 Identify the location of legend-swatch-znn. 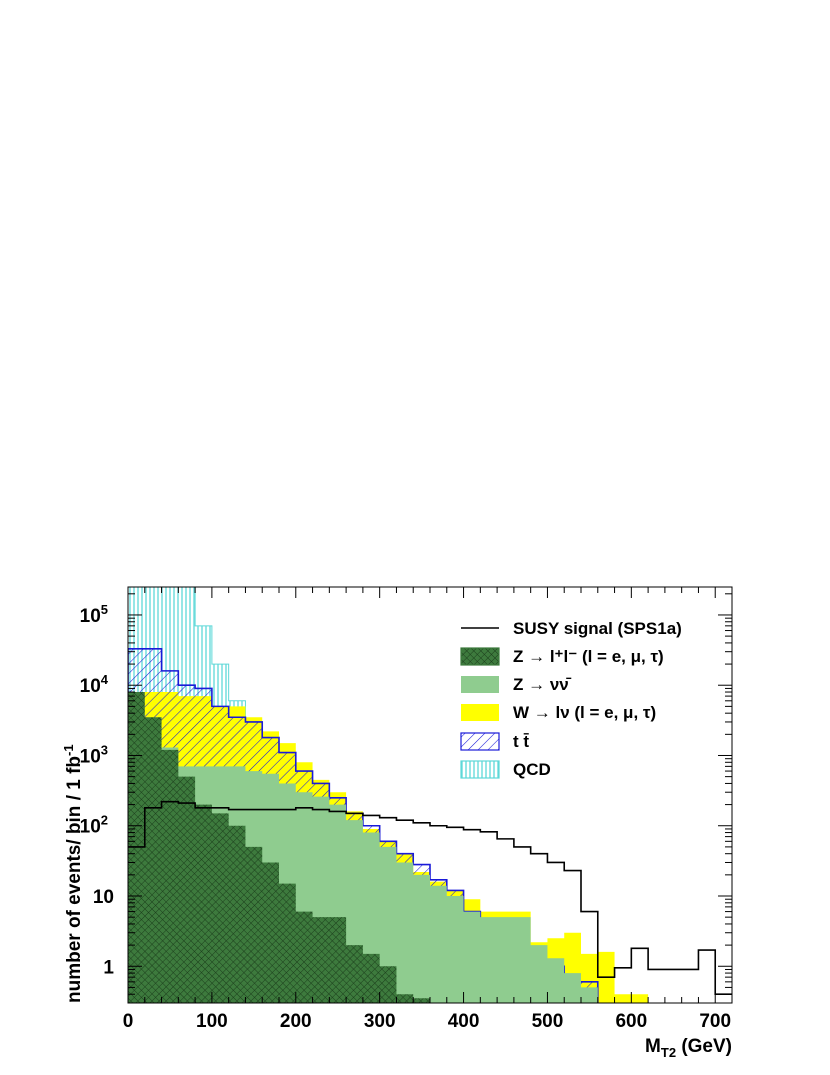
(480, 684).